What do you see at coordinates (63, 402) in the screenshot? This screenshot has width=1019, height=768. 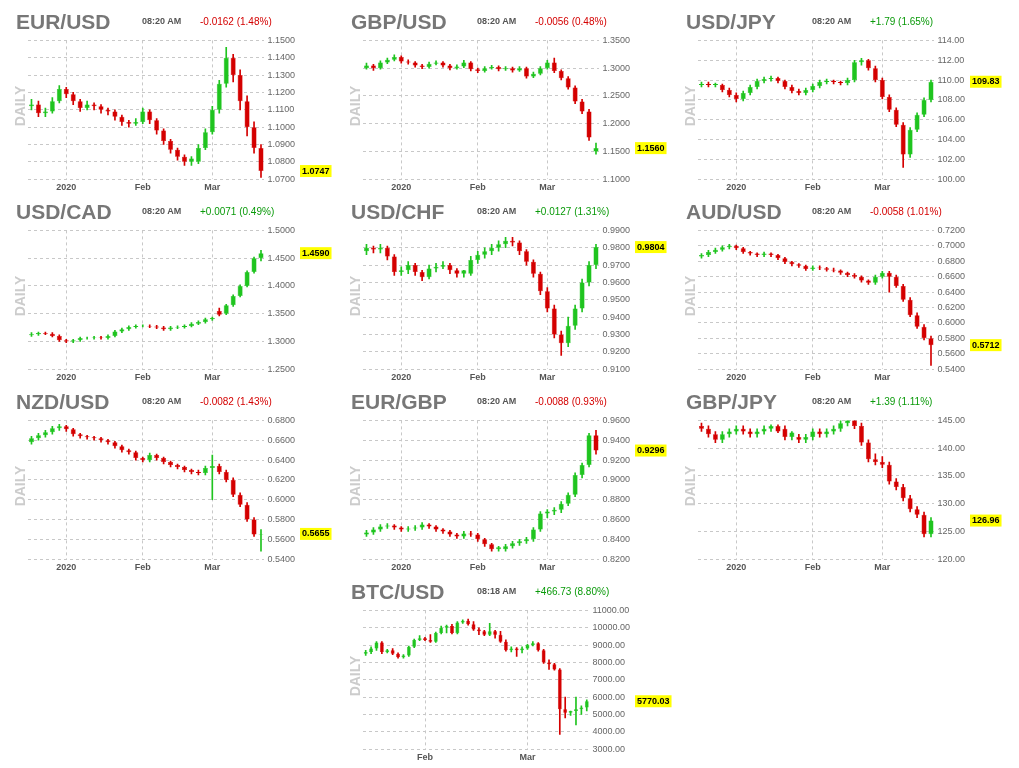 I see `chart-title: NZD/USD` at bounding box center [63, 402].